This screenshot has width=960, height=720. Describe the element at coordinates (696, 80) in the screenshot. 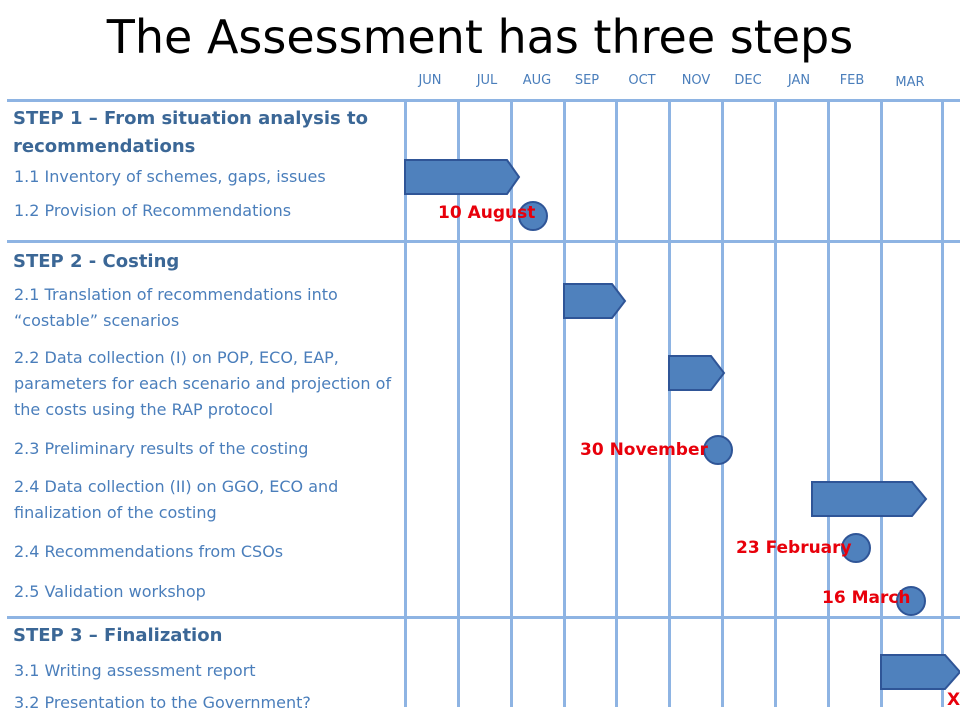

I see `month-label: NOV` at that location.